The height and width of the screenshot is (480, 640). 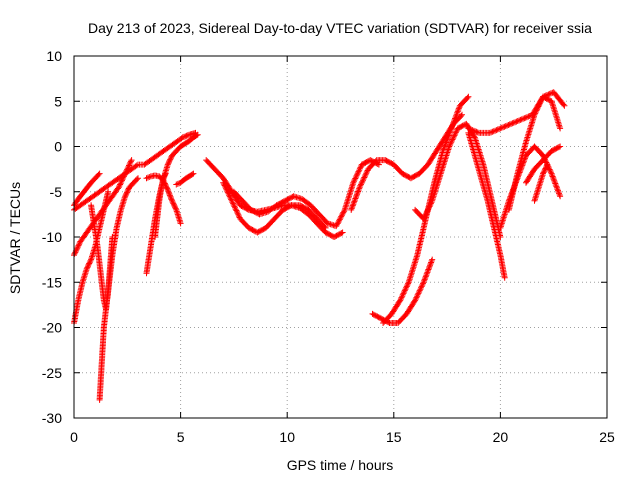 What do you see at coordinates (607, 437) in the screenshot?
I see `x-tick-label: 25` at bounding box center [607, 437].